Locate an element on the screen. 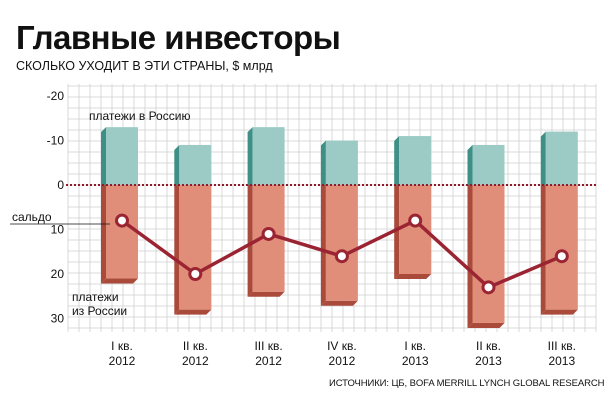 The width and height of the screenshot is (610, 408). y-tick-label: 10 is located at coordinates (58, 230).